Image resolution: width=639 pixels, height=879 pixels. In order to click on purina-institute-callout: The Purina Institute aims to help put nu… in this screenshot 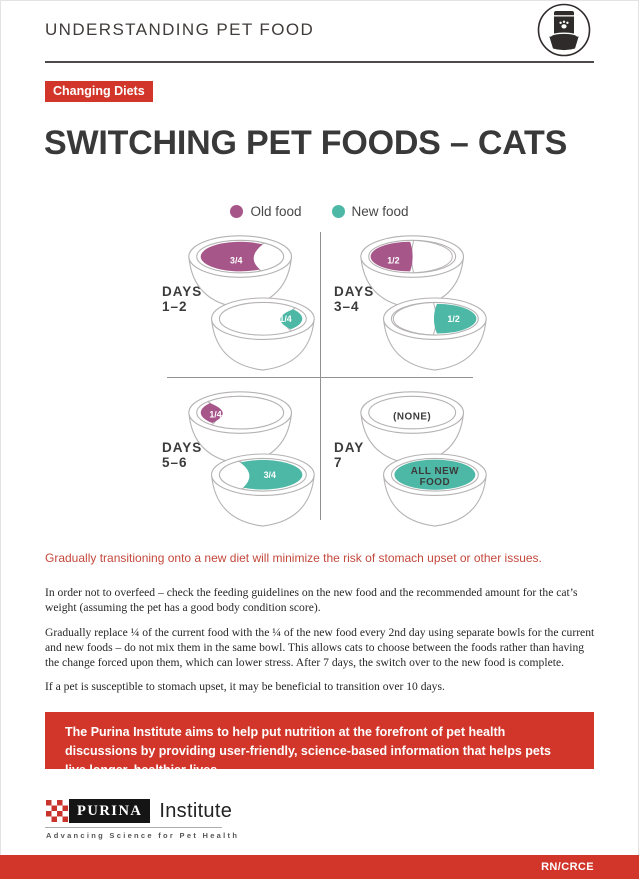, I will do `click(319, 744)`.